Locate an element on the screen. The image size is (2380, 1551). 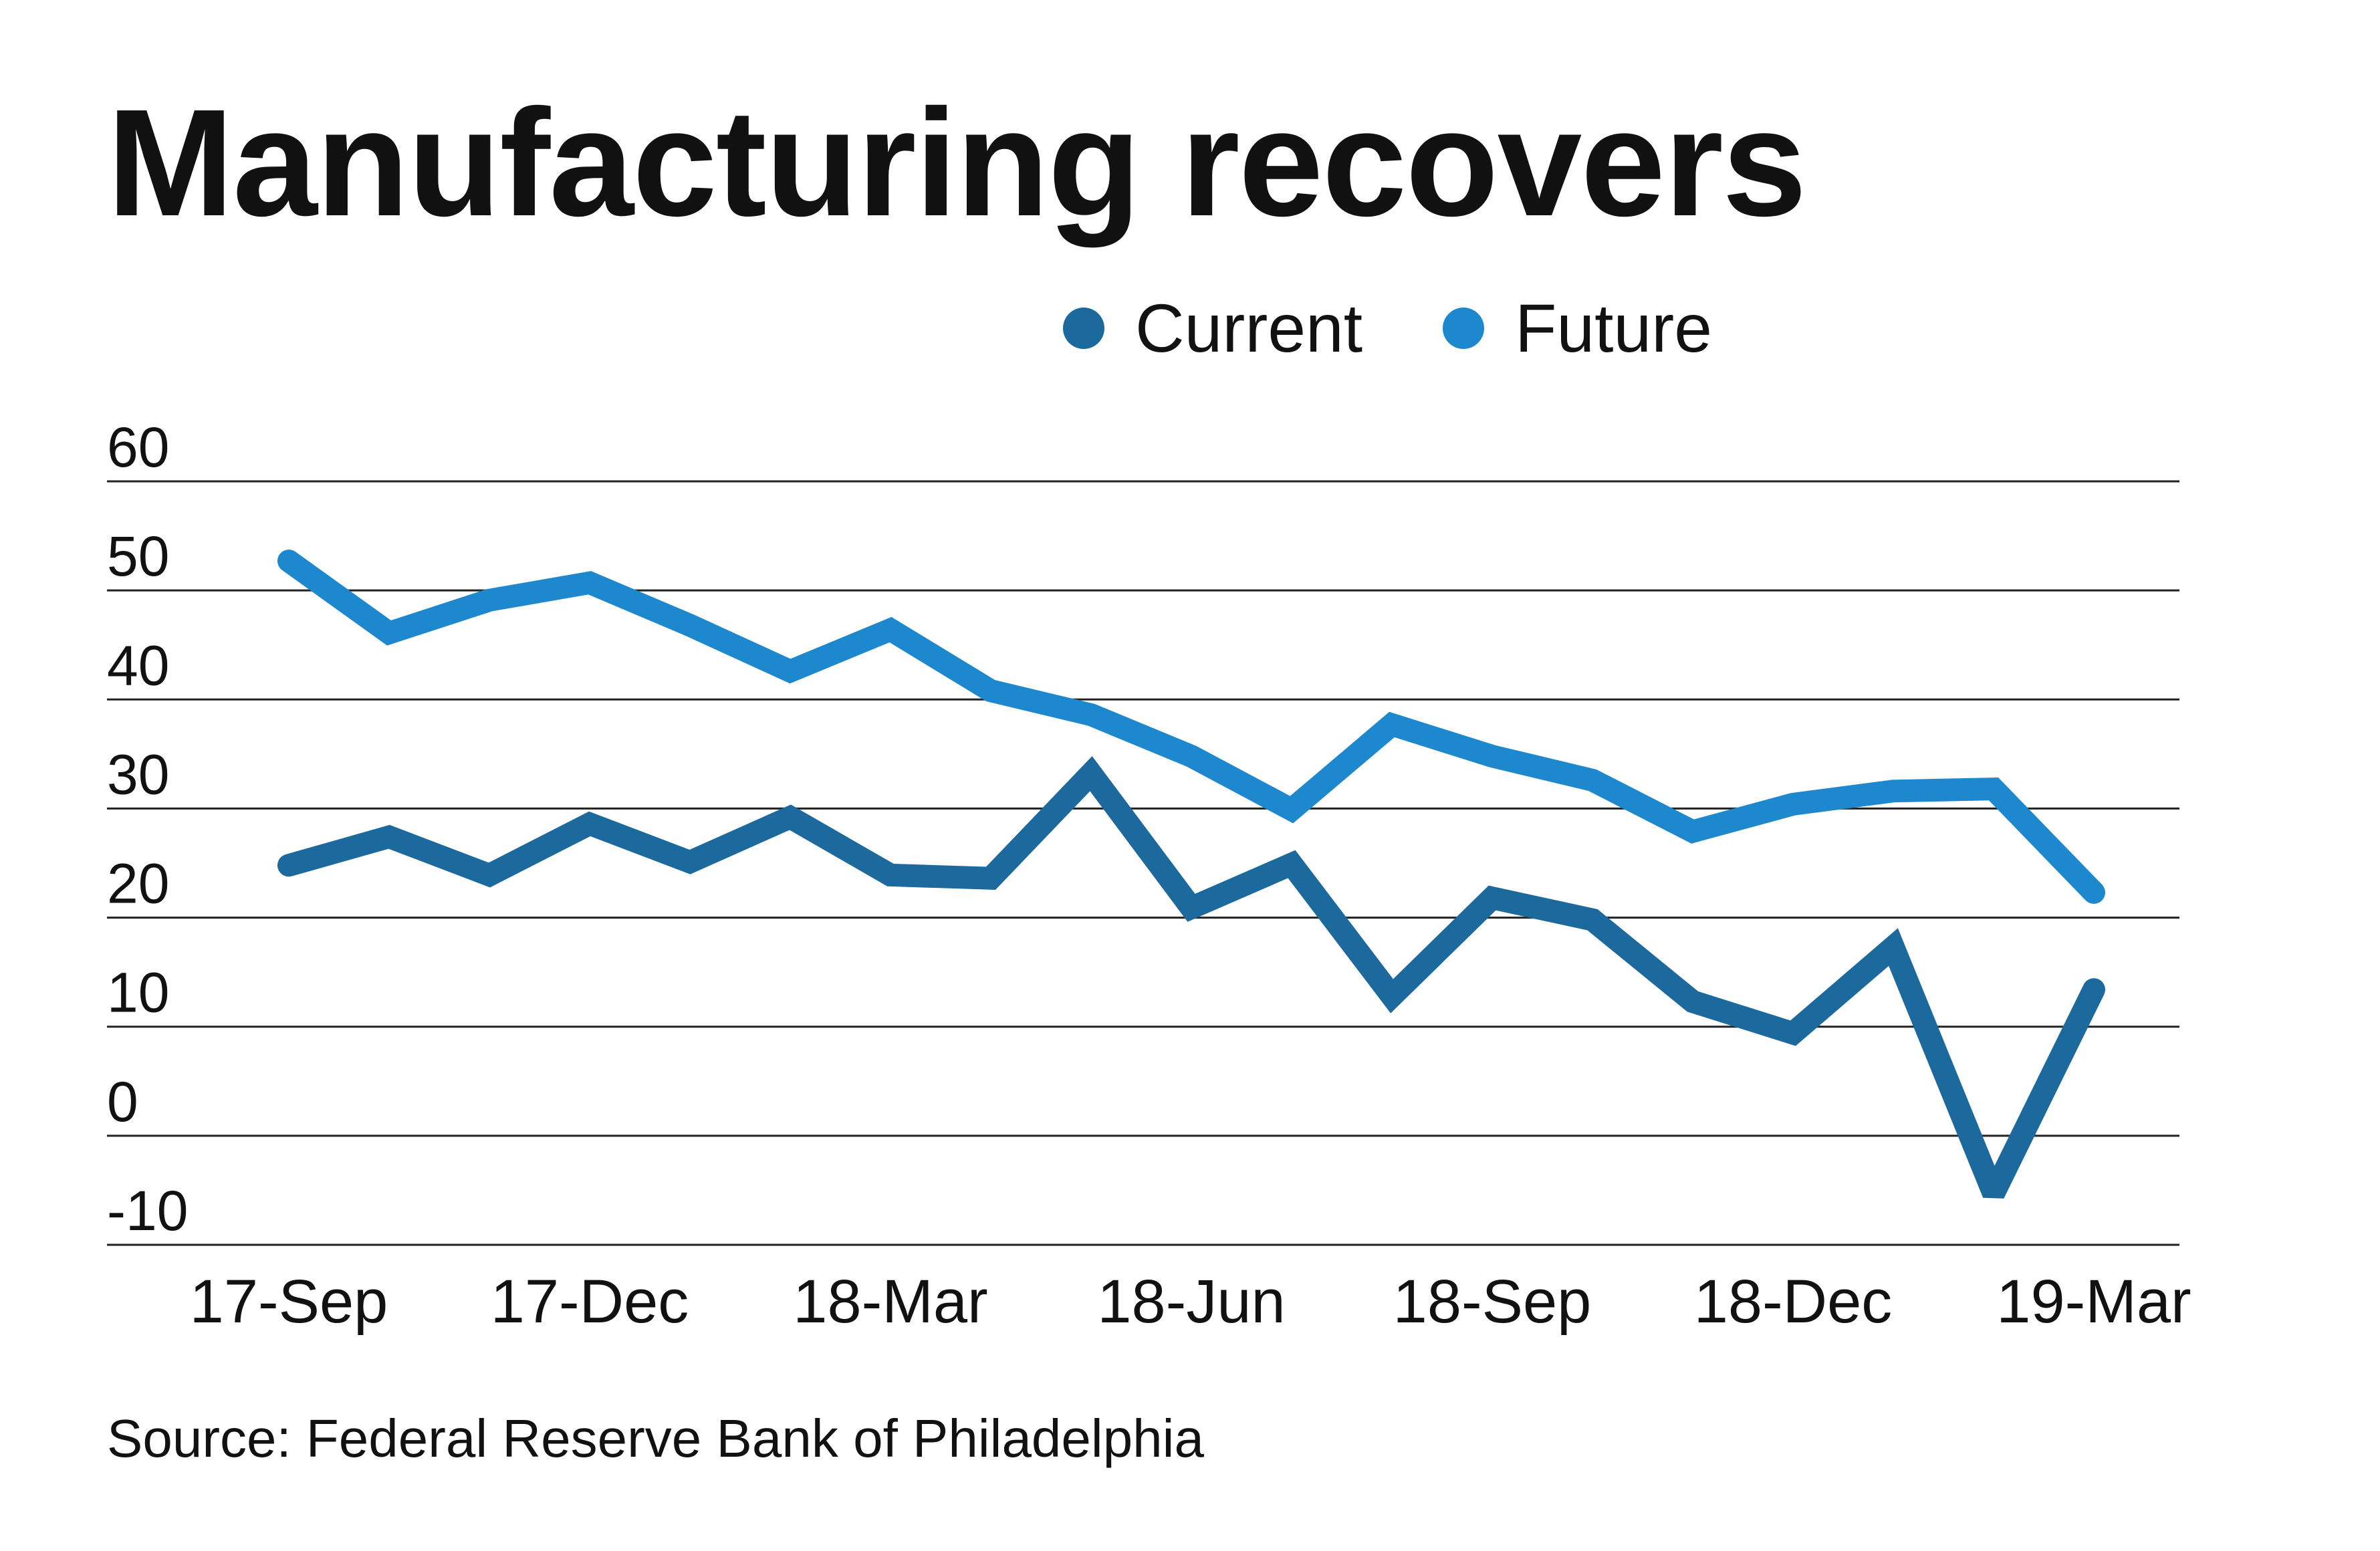
y-tick-label-10: 10 is located at coordinates (138, 992).